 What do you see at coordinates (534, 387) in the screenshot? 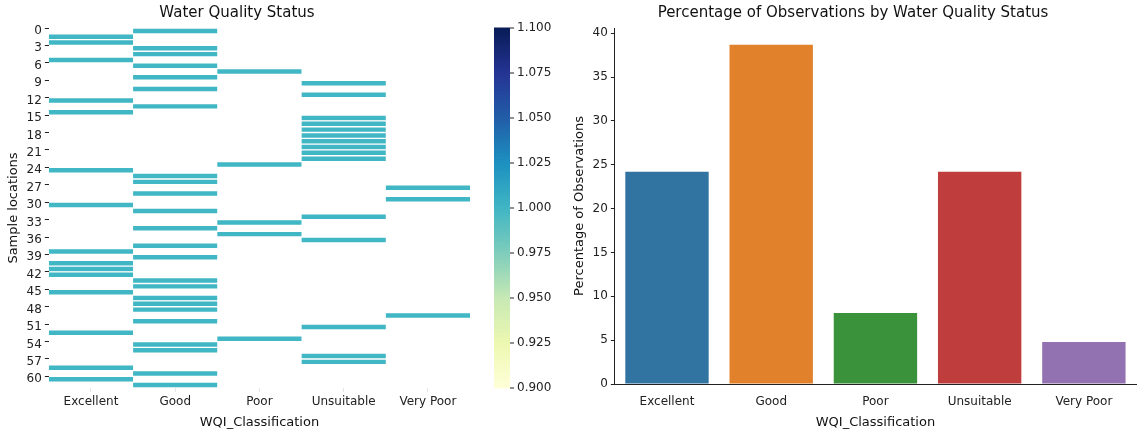
I see `color-bar-label: 0.900` at bounding box center [534, 387].